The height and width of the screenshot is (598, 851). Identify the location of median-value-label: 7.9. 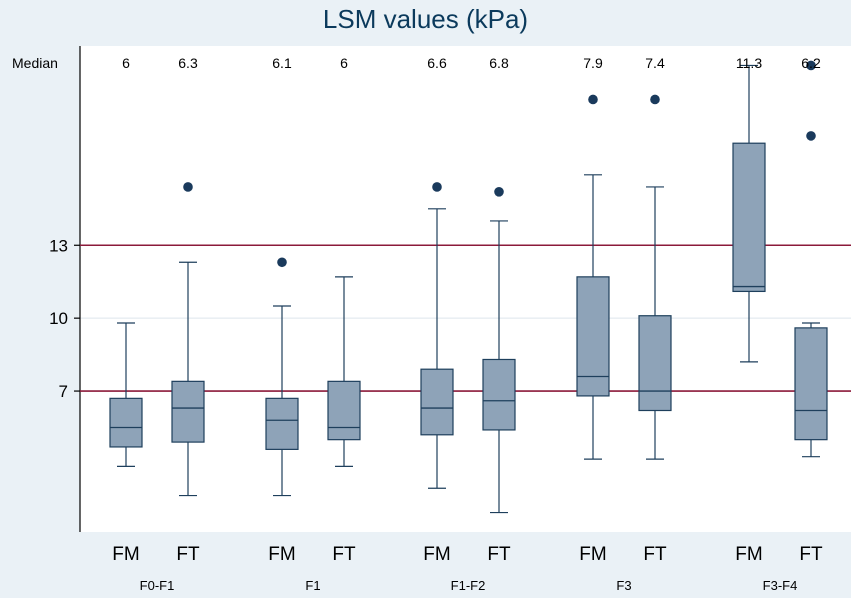
(593, 63).